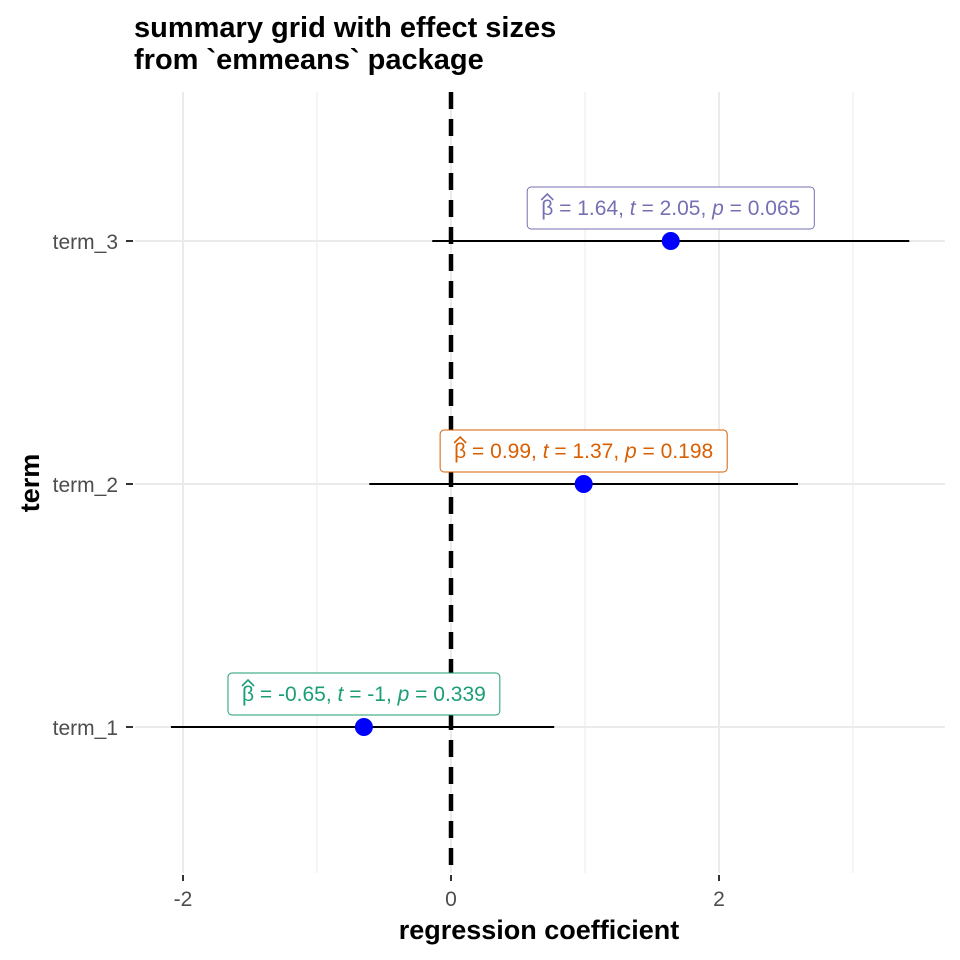  Describe the element at coordinates (674, 208) in the screenshot. I see `t-value: = 2.05,` at that location.